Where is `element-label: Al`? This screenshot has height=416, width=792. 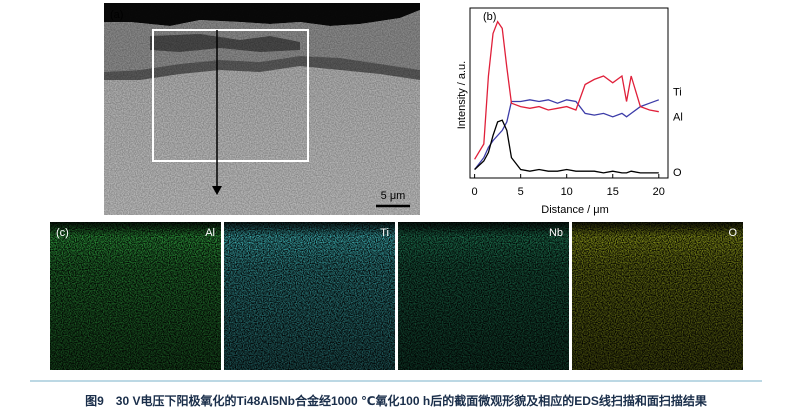
element-label: Al is located at coordinates (210, 233).